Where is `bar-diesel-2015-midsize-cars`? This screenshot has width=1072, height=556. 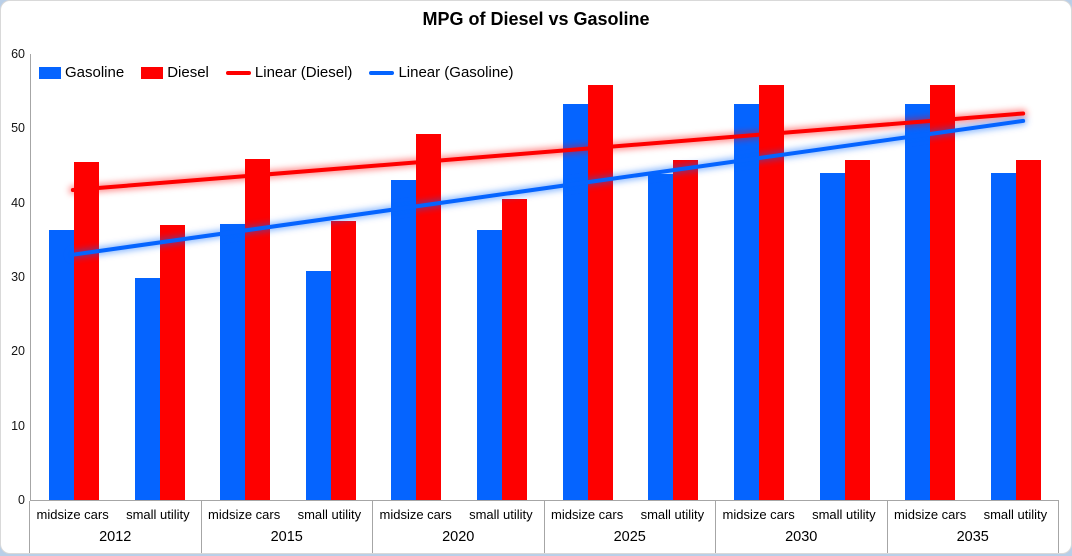 bar-diesel-2015-midsize-cars is located at coordinates (258, 329).